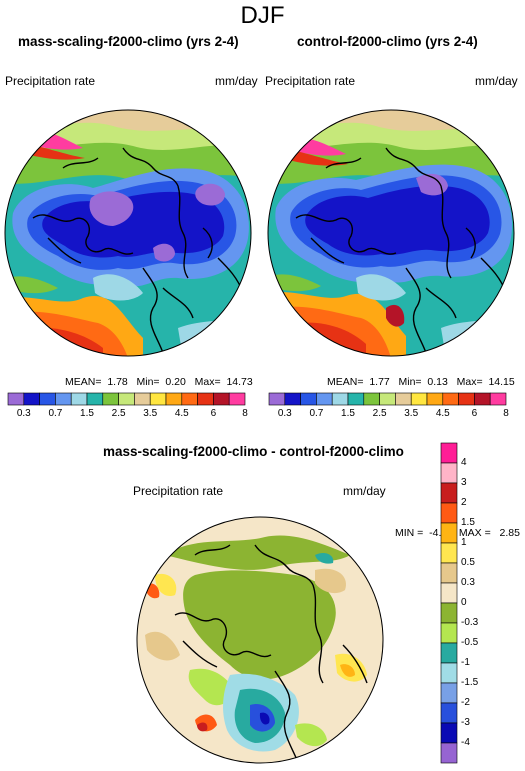  I want to click on max-label: MAX =, so click(474, 533).